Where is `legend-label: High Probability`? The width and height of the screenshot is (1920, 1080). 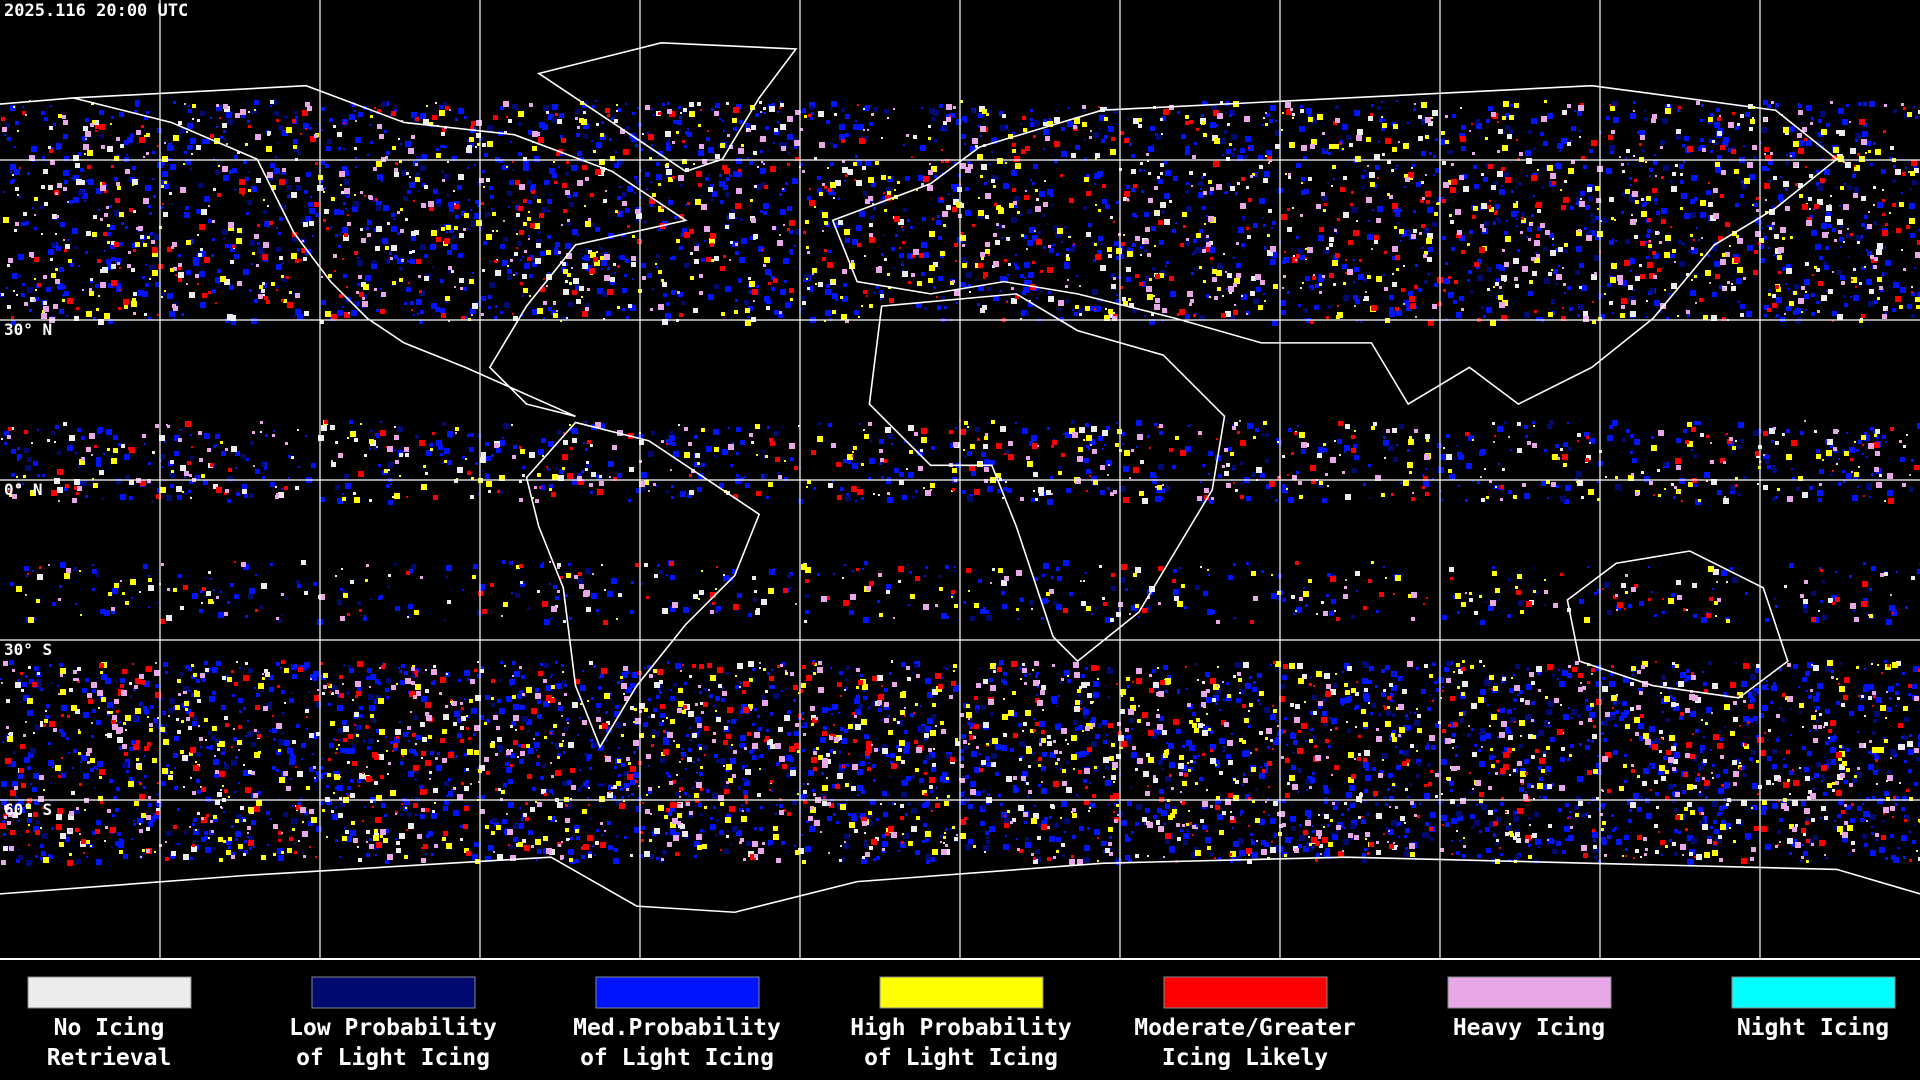
legend-label: High Probability is located at coordinates (961, 1028).